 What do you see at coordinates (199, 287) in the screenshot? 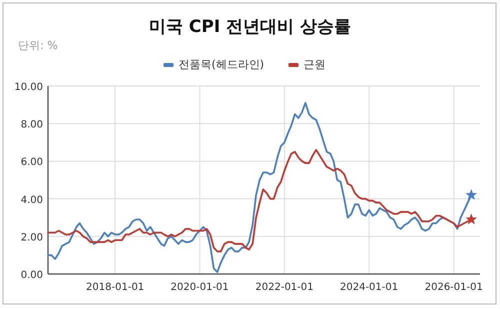
I see `x-tick-label: 2020-01-01` at bounding box center [199, 287].